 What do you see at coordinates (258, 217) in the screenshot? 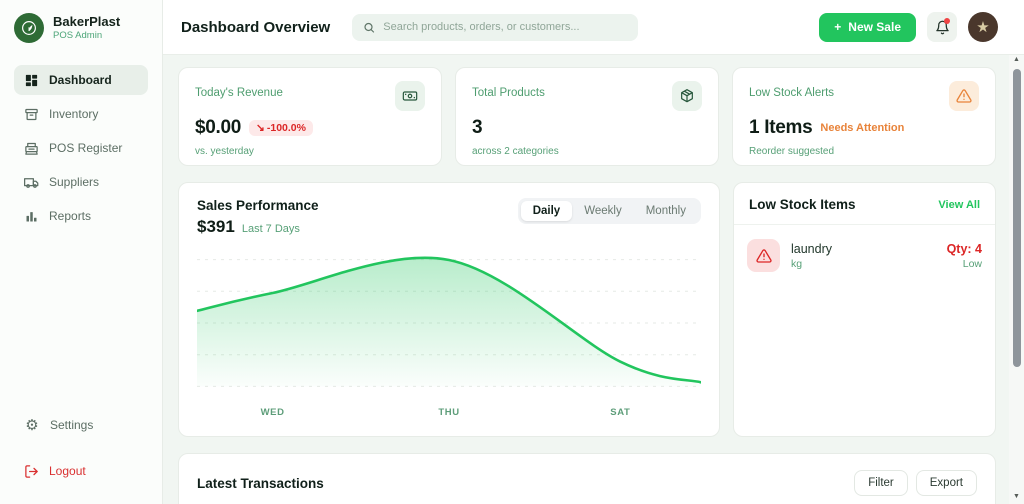
I see `sales-header-left: Sales Performance $391 Last 7 Days` at bounding box center [258, 217].